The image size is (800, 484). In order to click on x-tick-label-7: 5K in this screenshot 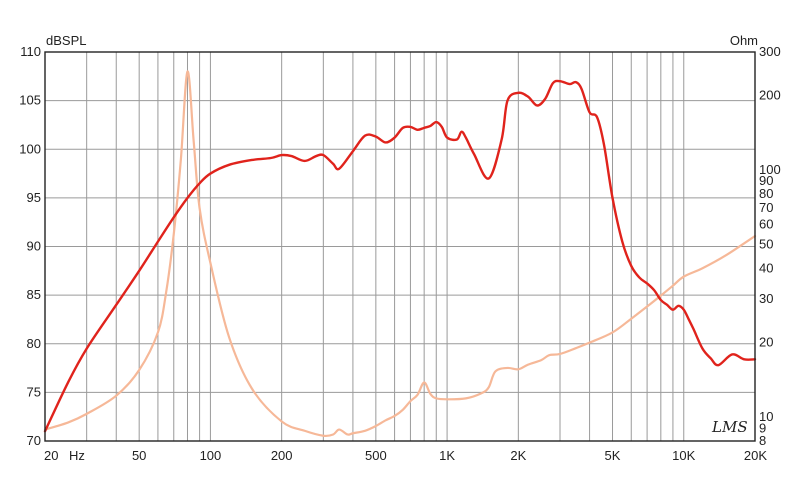, I will do `click(613, 455)`.